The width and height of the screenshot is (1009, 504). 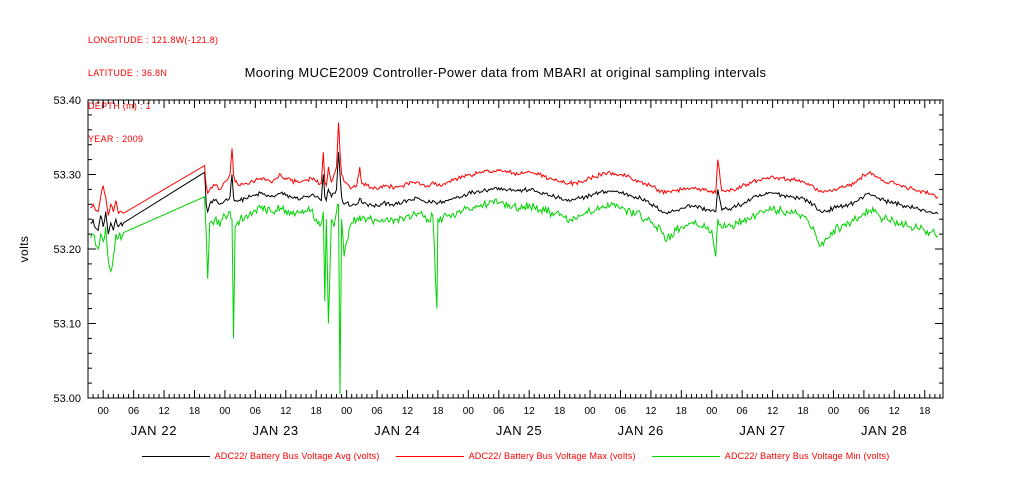 What do you see at coordinates (397, 430) in the screenshot?
I see `x-day-label: JAN 24` at bounding box center [397, 430].